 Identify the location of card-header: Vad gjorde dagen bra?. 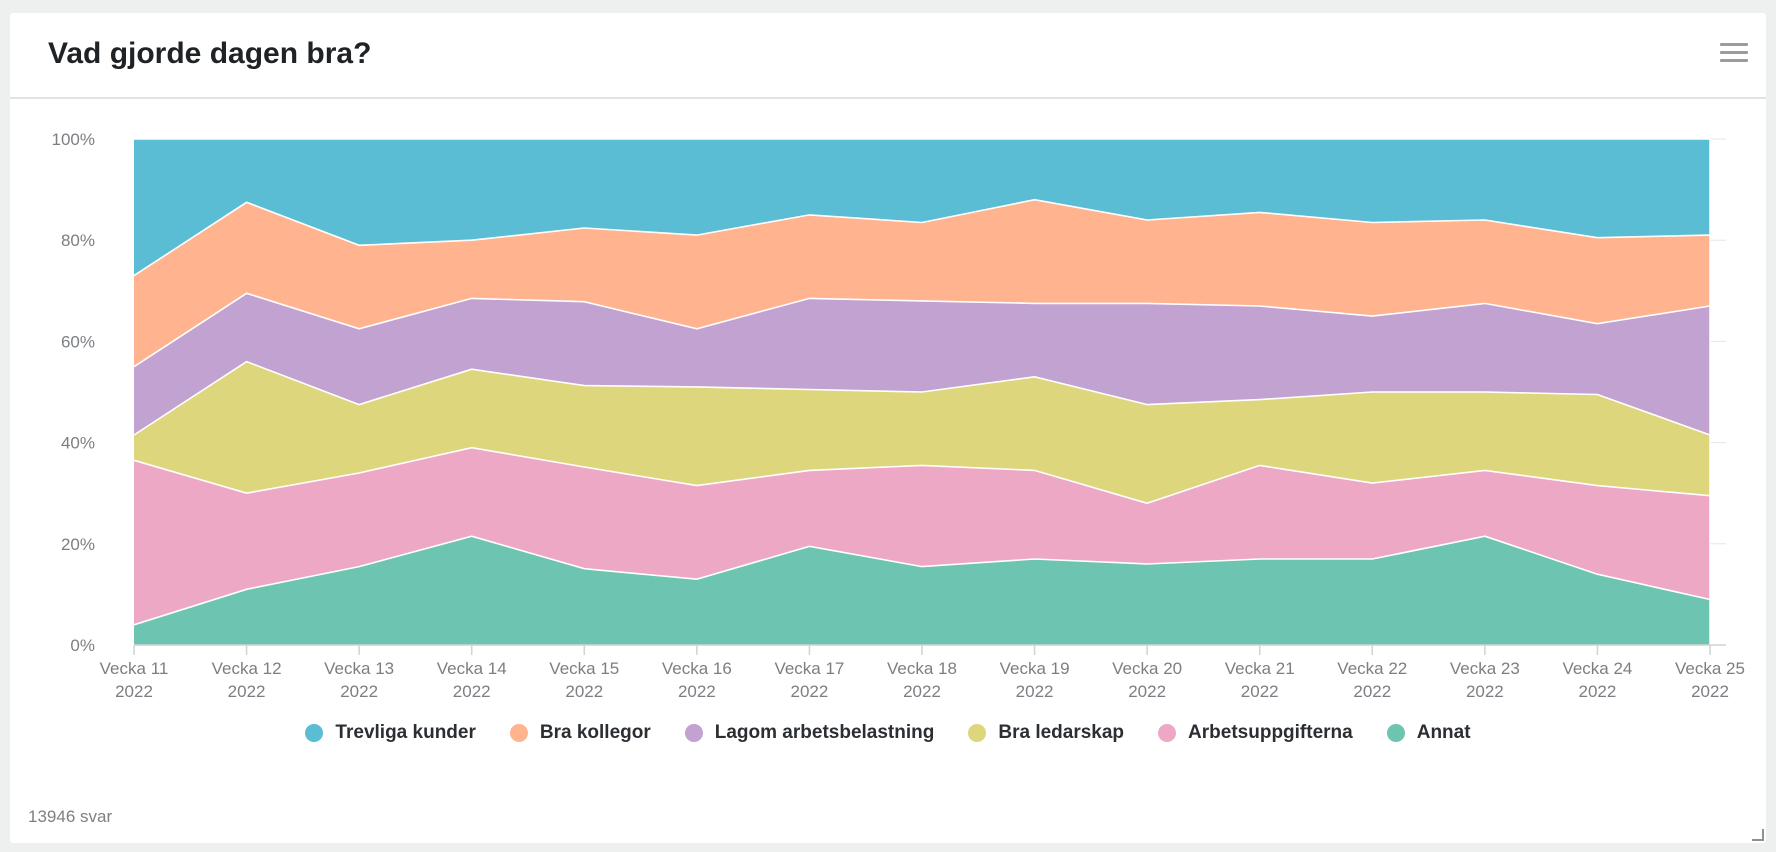
(888, 56).